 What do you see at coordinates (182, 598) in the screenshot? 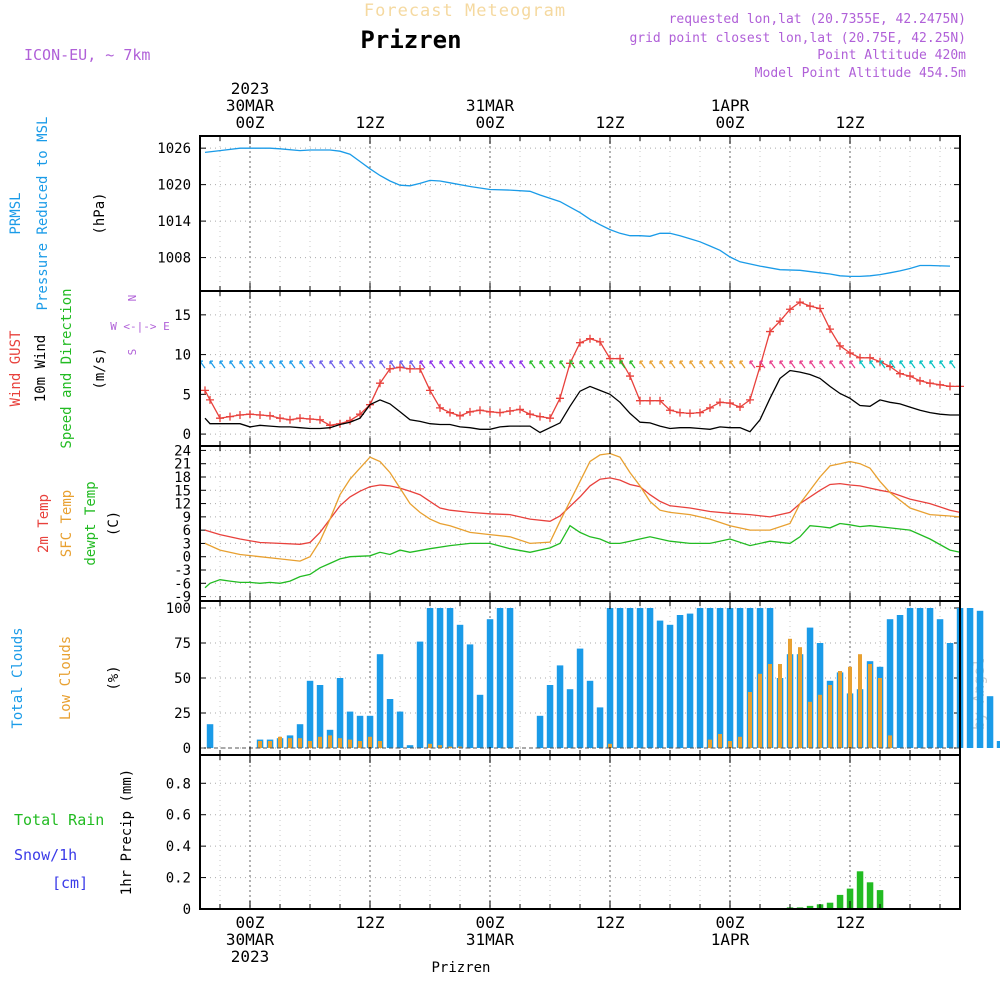
I see `ytick-label: -9` at bounding box center [182, 598].